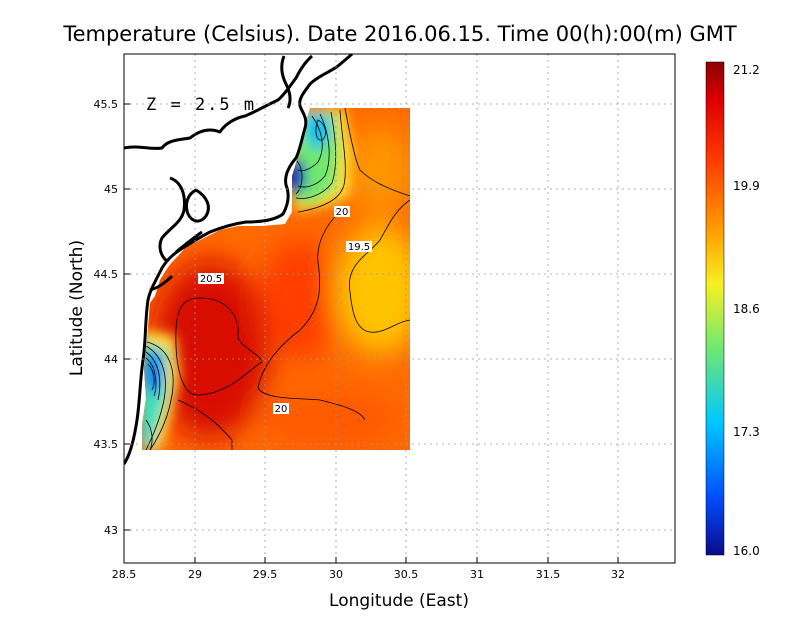  Describe the element at coordinates (330, 420) in the screenshot. I see `south-zone` at that location.